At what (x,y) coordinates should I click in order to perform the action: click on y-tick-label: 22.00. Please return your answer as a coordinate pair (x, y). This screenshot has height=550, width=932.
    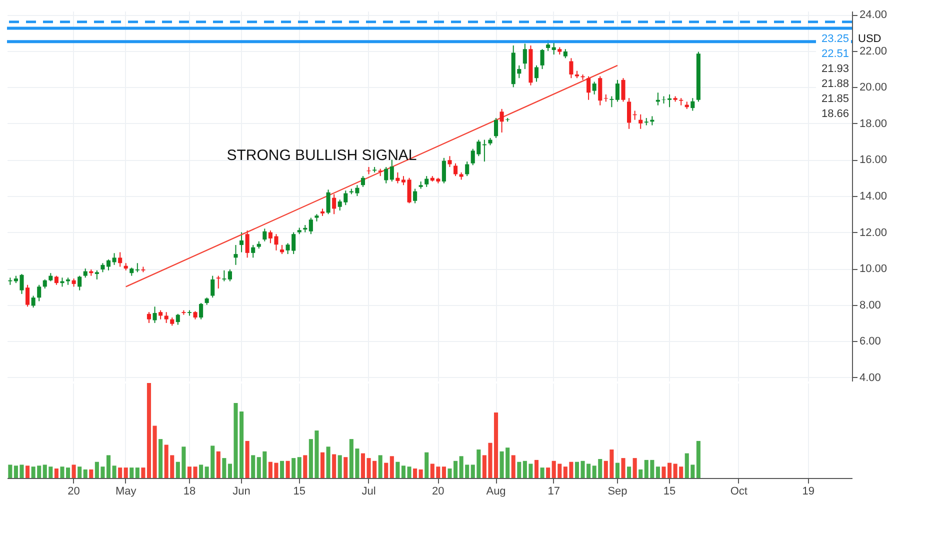
    Looking at the image, I should click on (874, 51).